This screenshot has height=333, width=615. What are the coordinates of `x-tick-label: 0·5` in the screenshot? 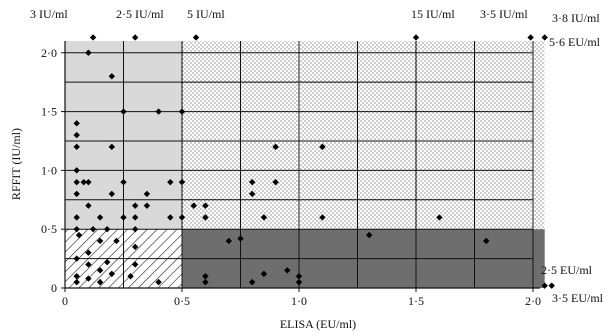 It's located at (182, 301).